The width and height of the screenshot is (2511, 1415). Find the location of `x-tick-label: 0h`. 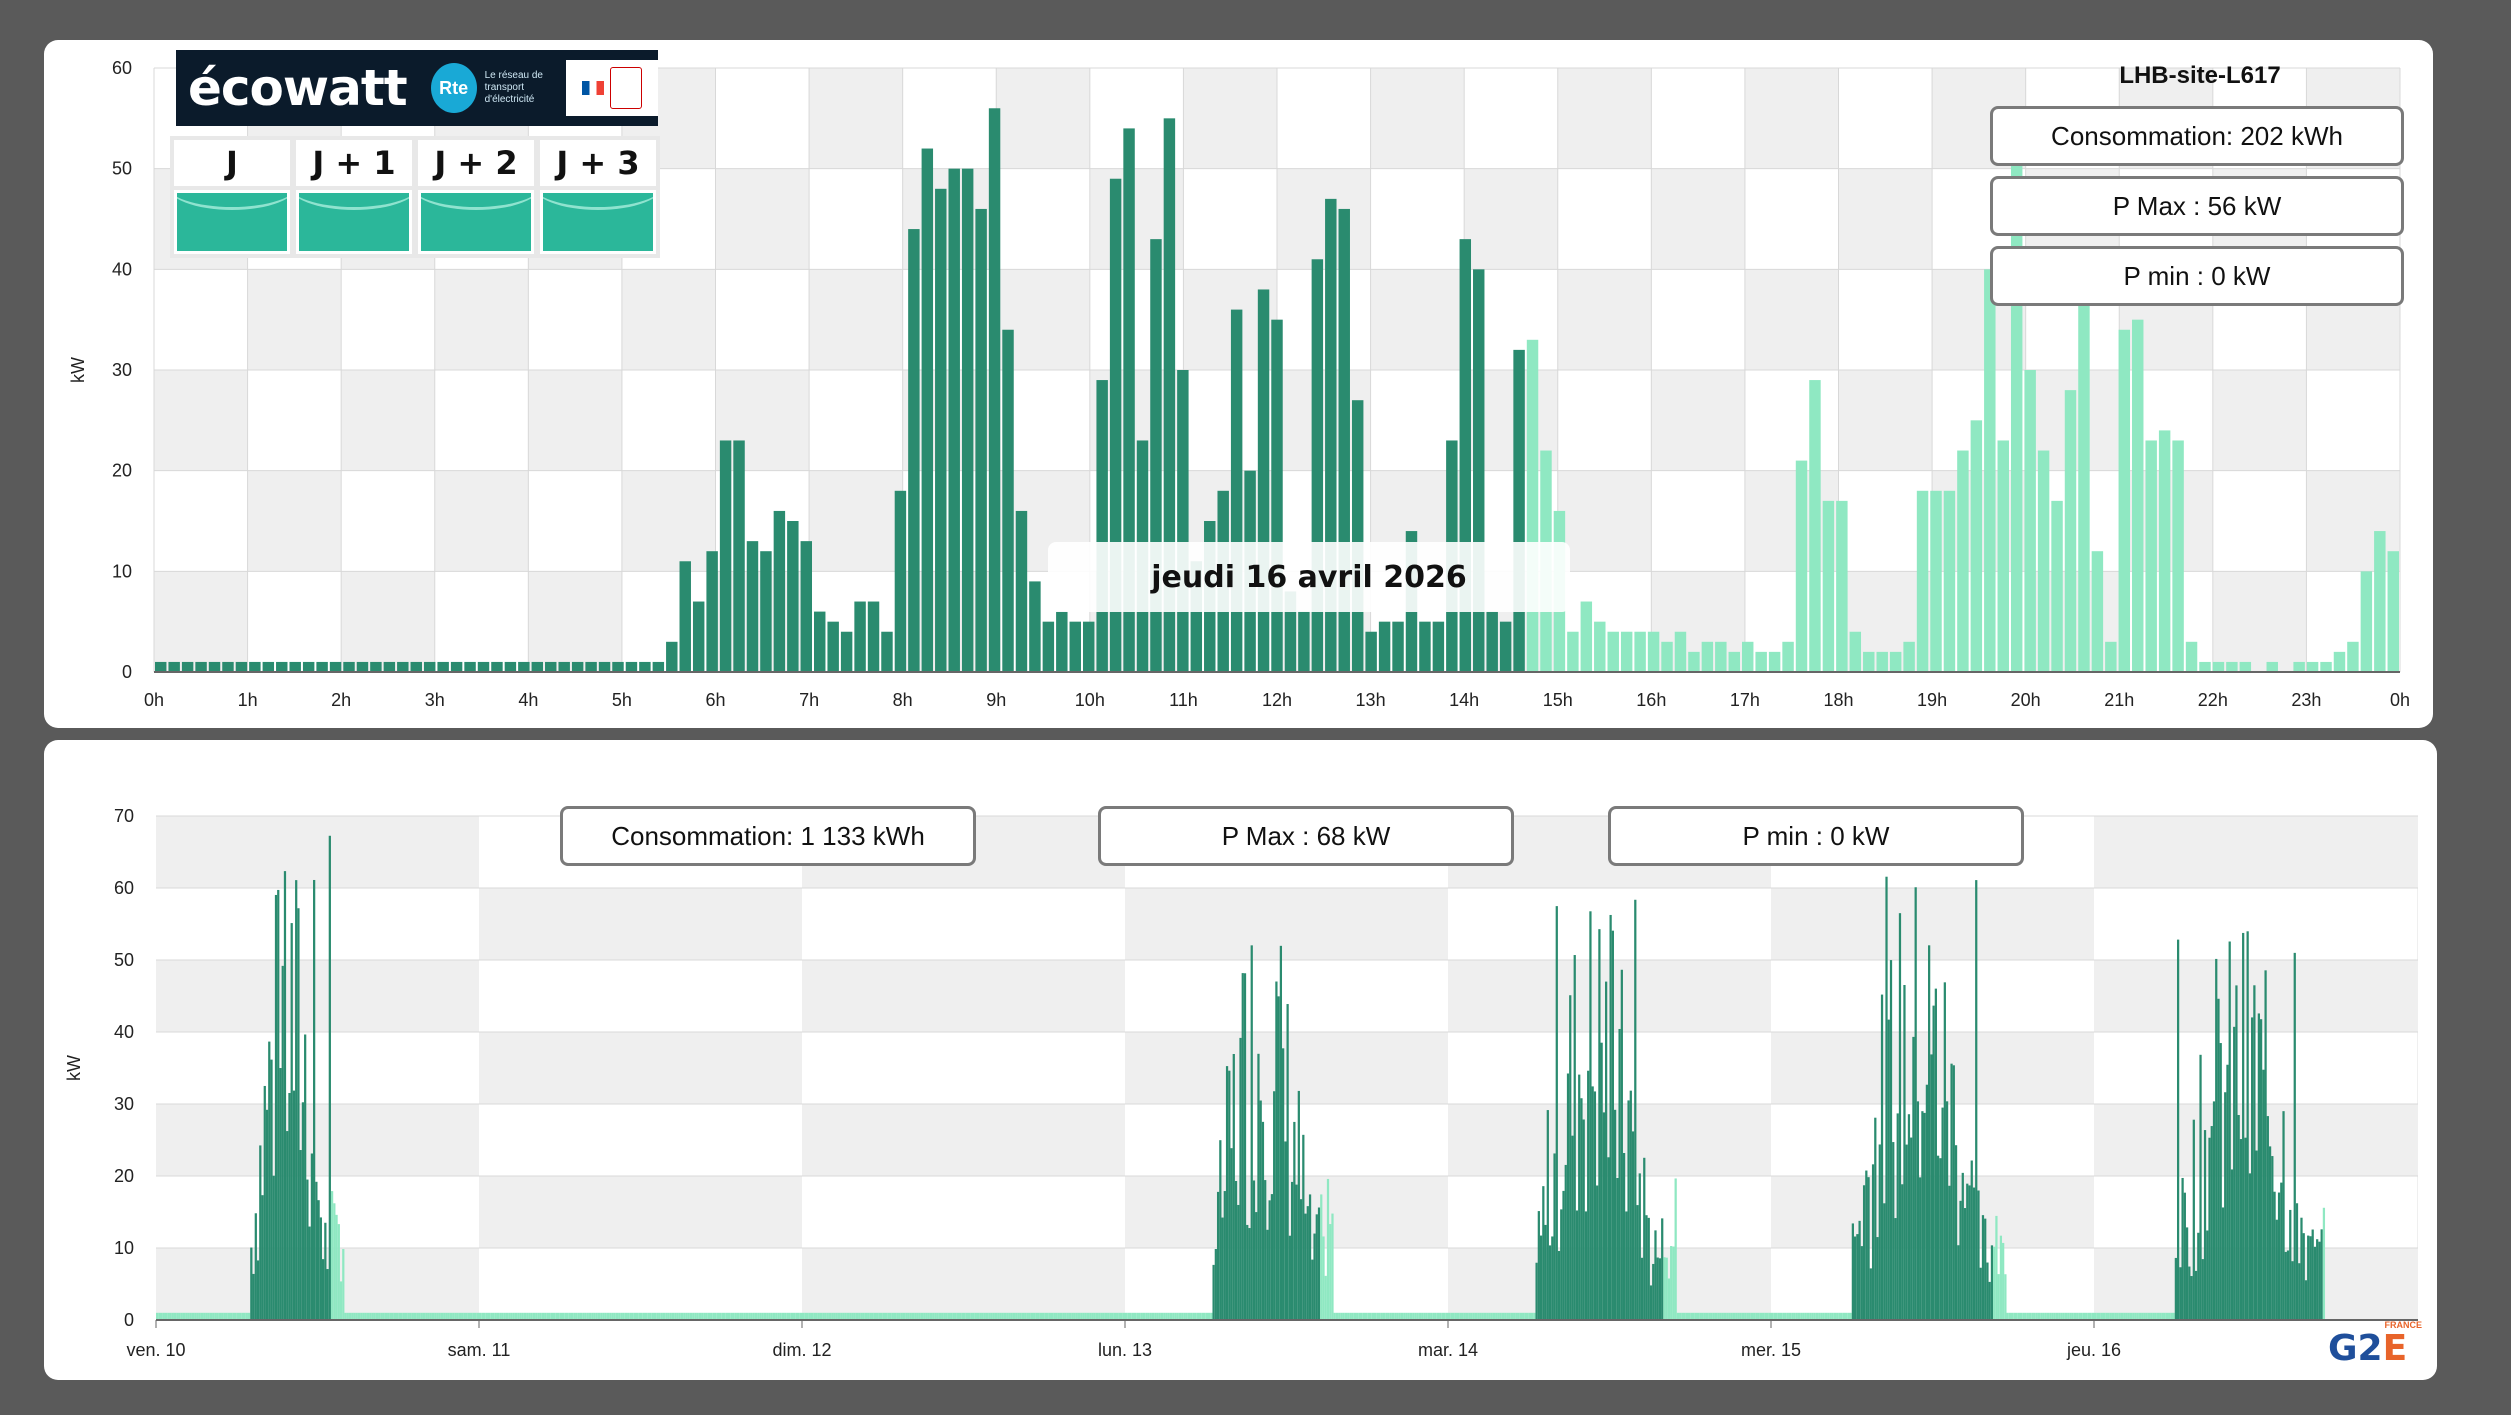

x-tick-label: 0h is located at coordinates (2400, 700).